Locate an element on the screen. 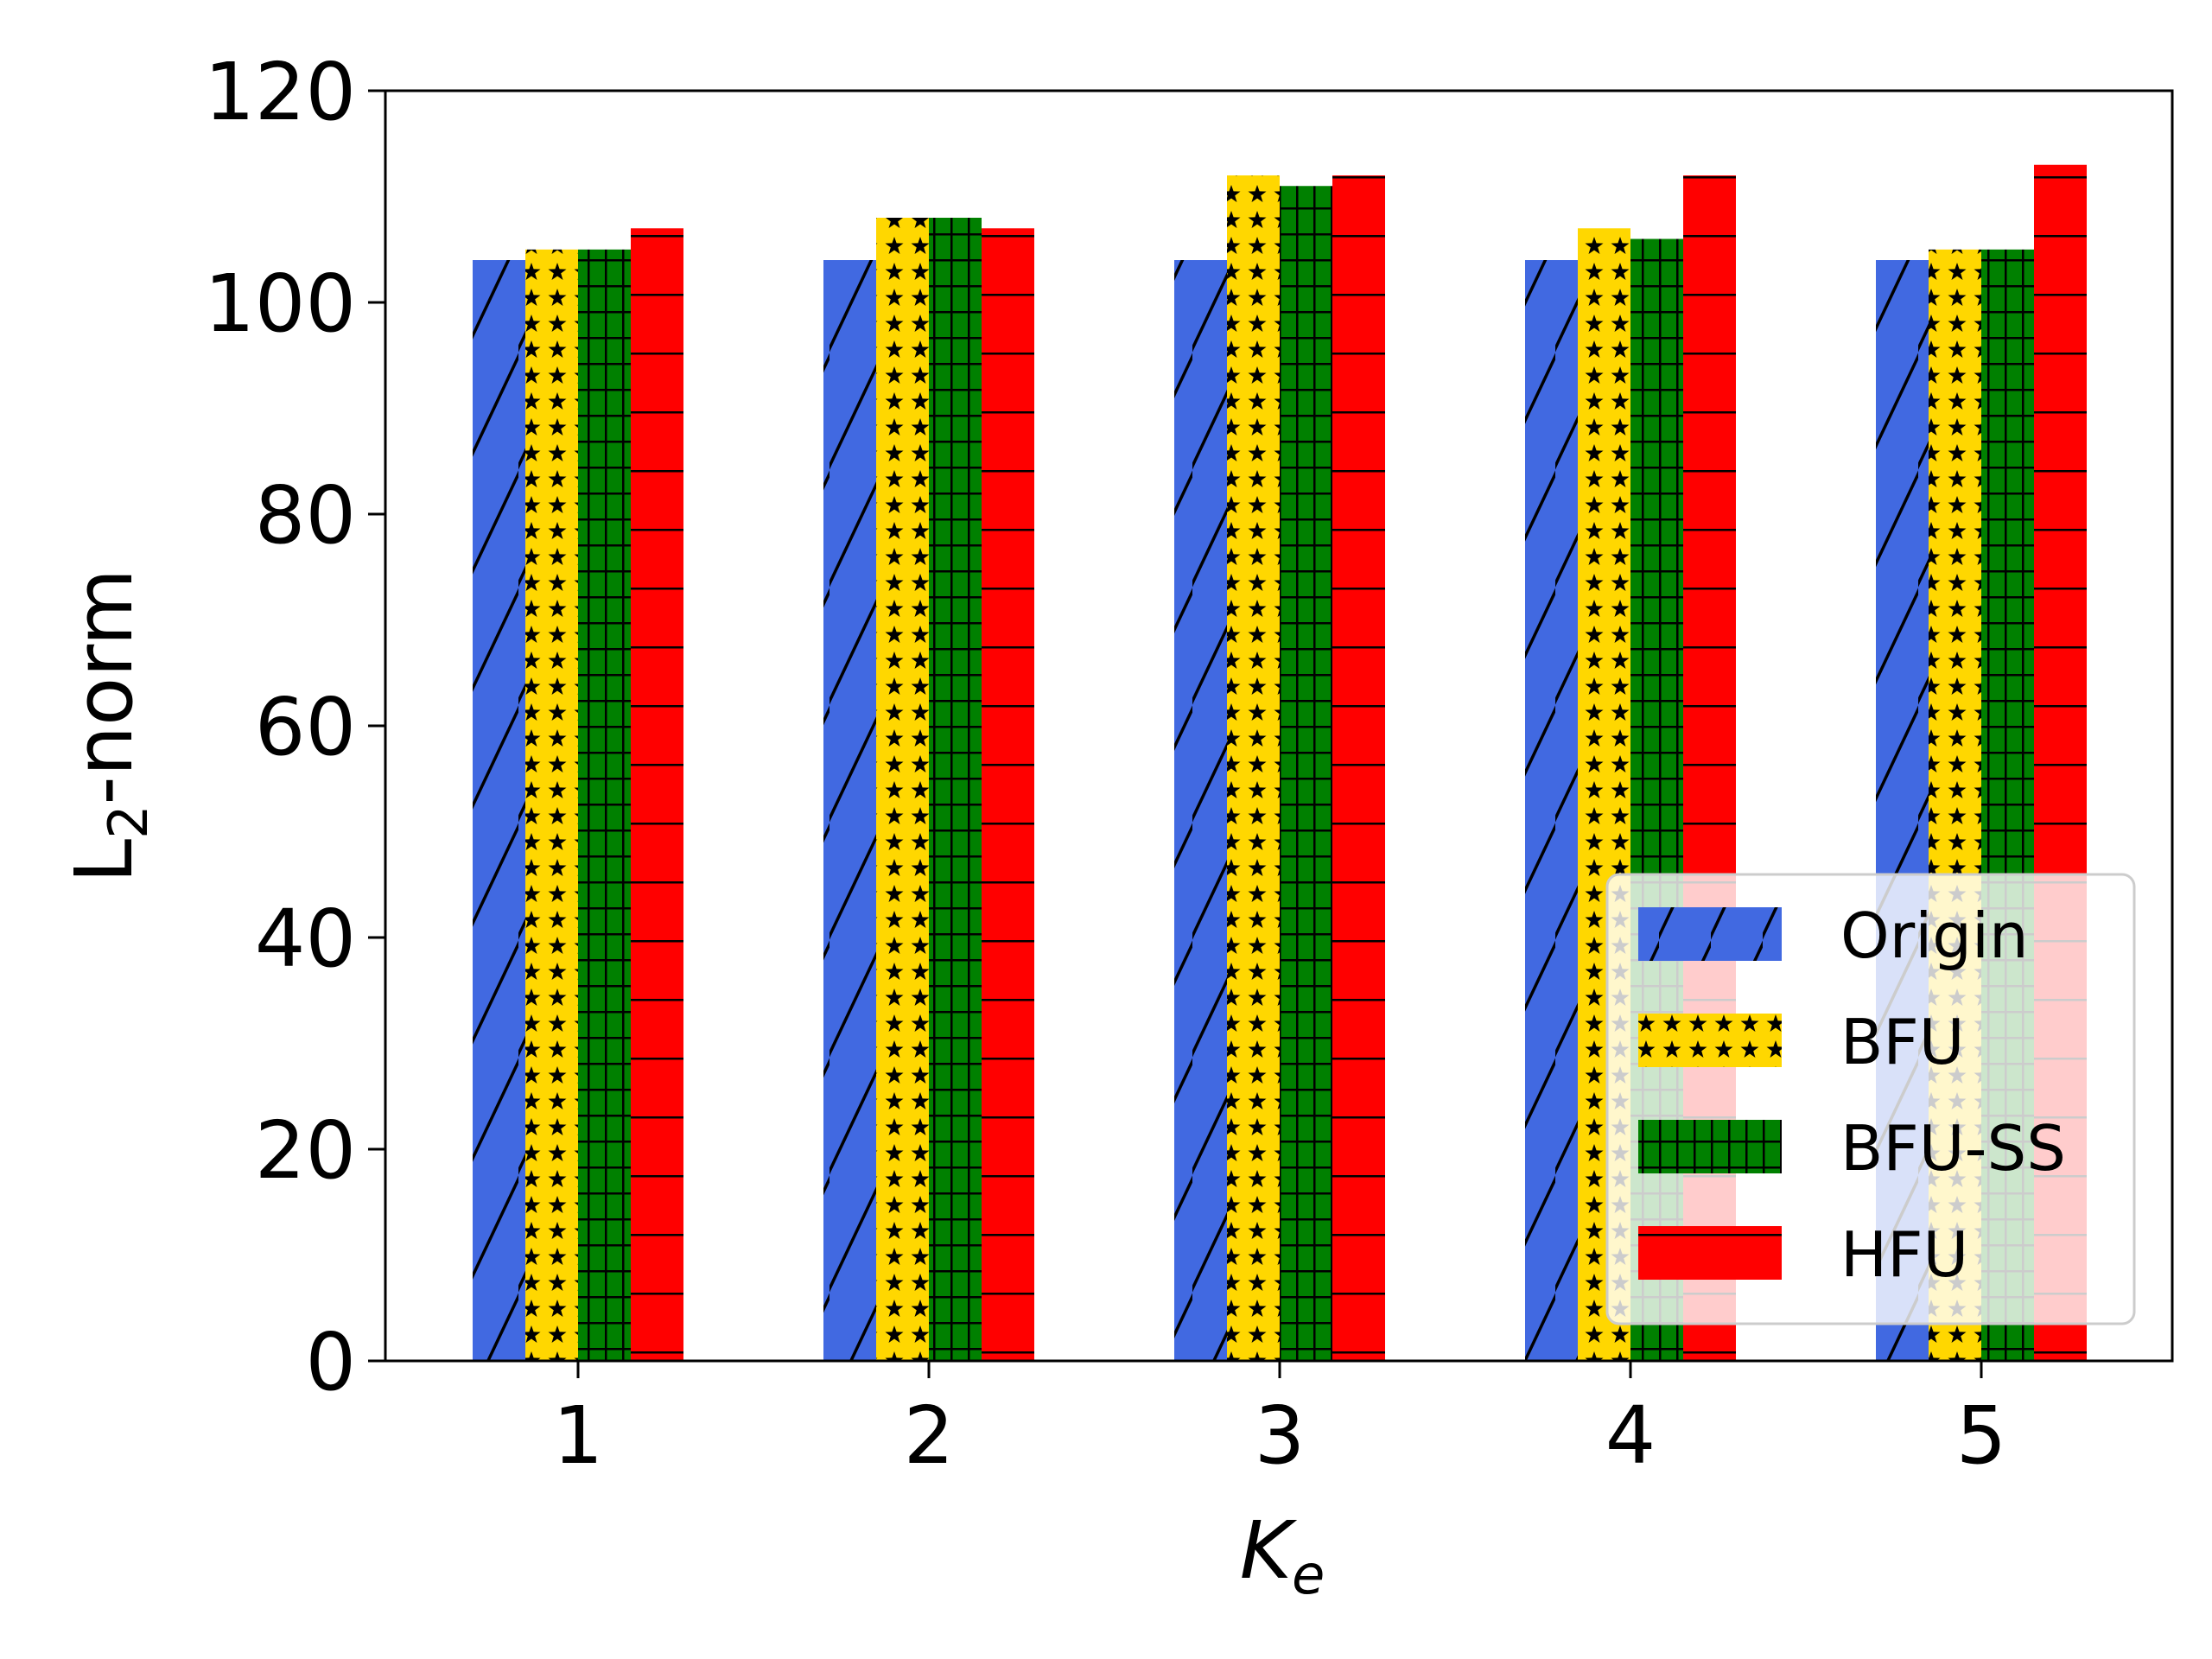  y-axis-label: L2-norm is located at coordinates (109, 726).